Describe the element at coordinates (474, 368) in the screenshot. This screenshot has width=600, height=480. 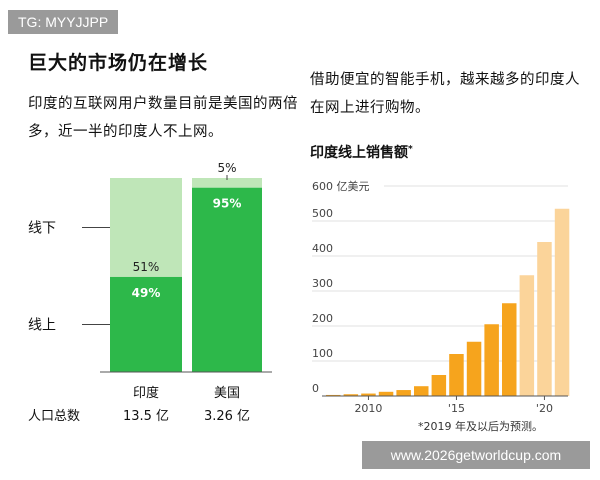
I see `sales-bar-2016` at that location.